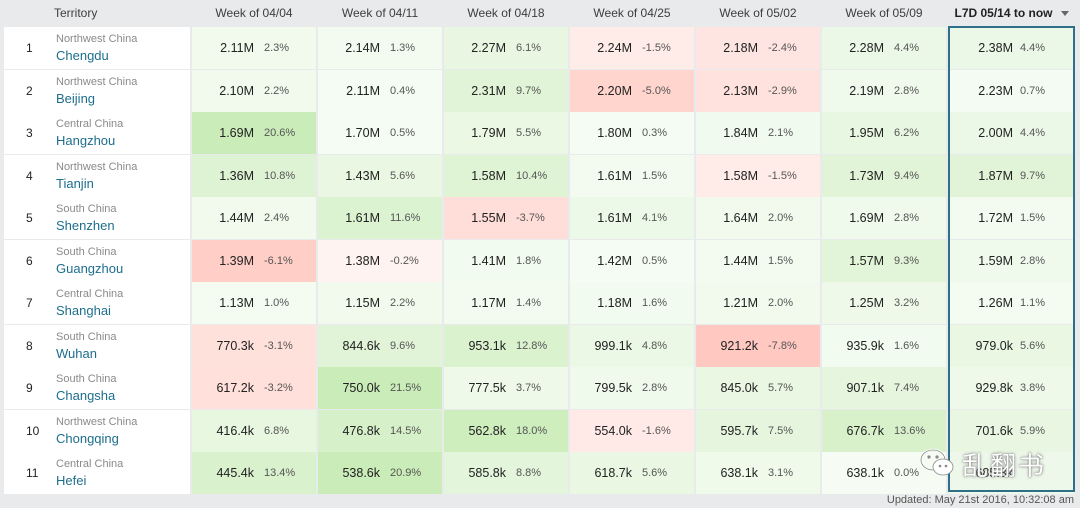  What do you see at coordinates (278, 388) in the screenshot?
I see `percent-change: -3.2%` at bounding box center [278, 388].